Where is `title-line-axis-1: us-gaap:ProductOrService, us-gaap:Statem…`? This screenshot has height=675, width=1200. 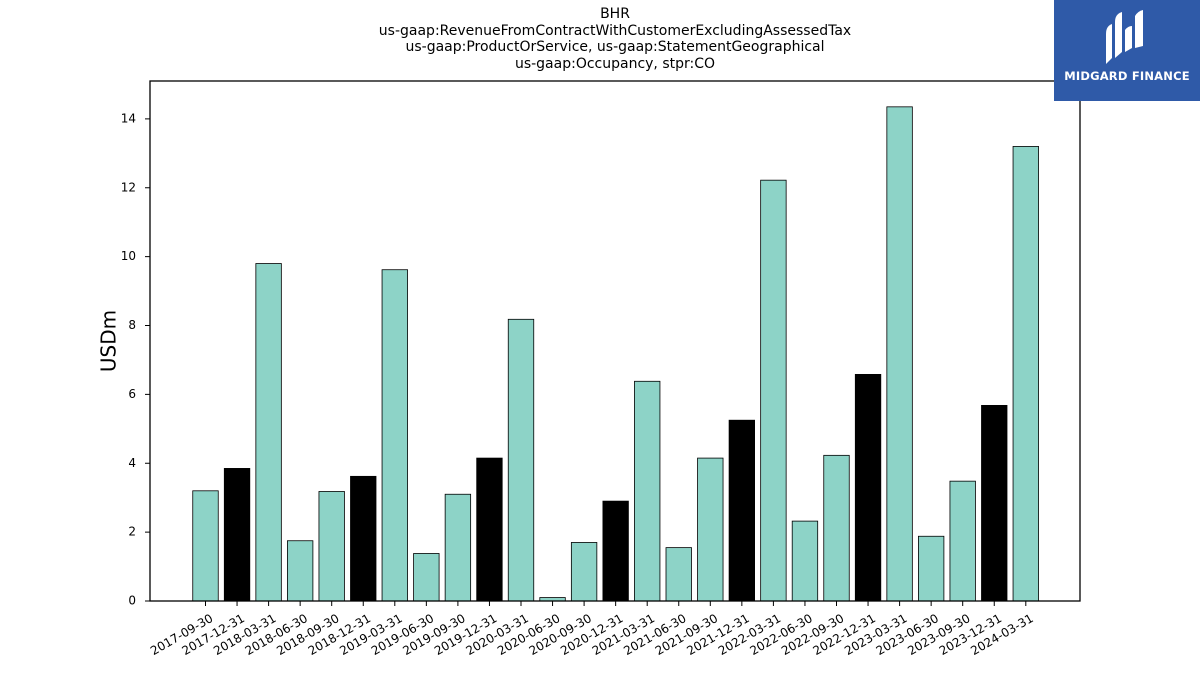
title-line-axis-1: us-gaap:ProductOrService, us-gaap:Statem… is located at coordinates (615, 47).